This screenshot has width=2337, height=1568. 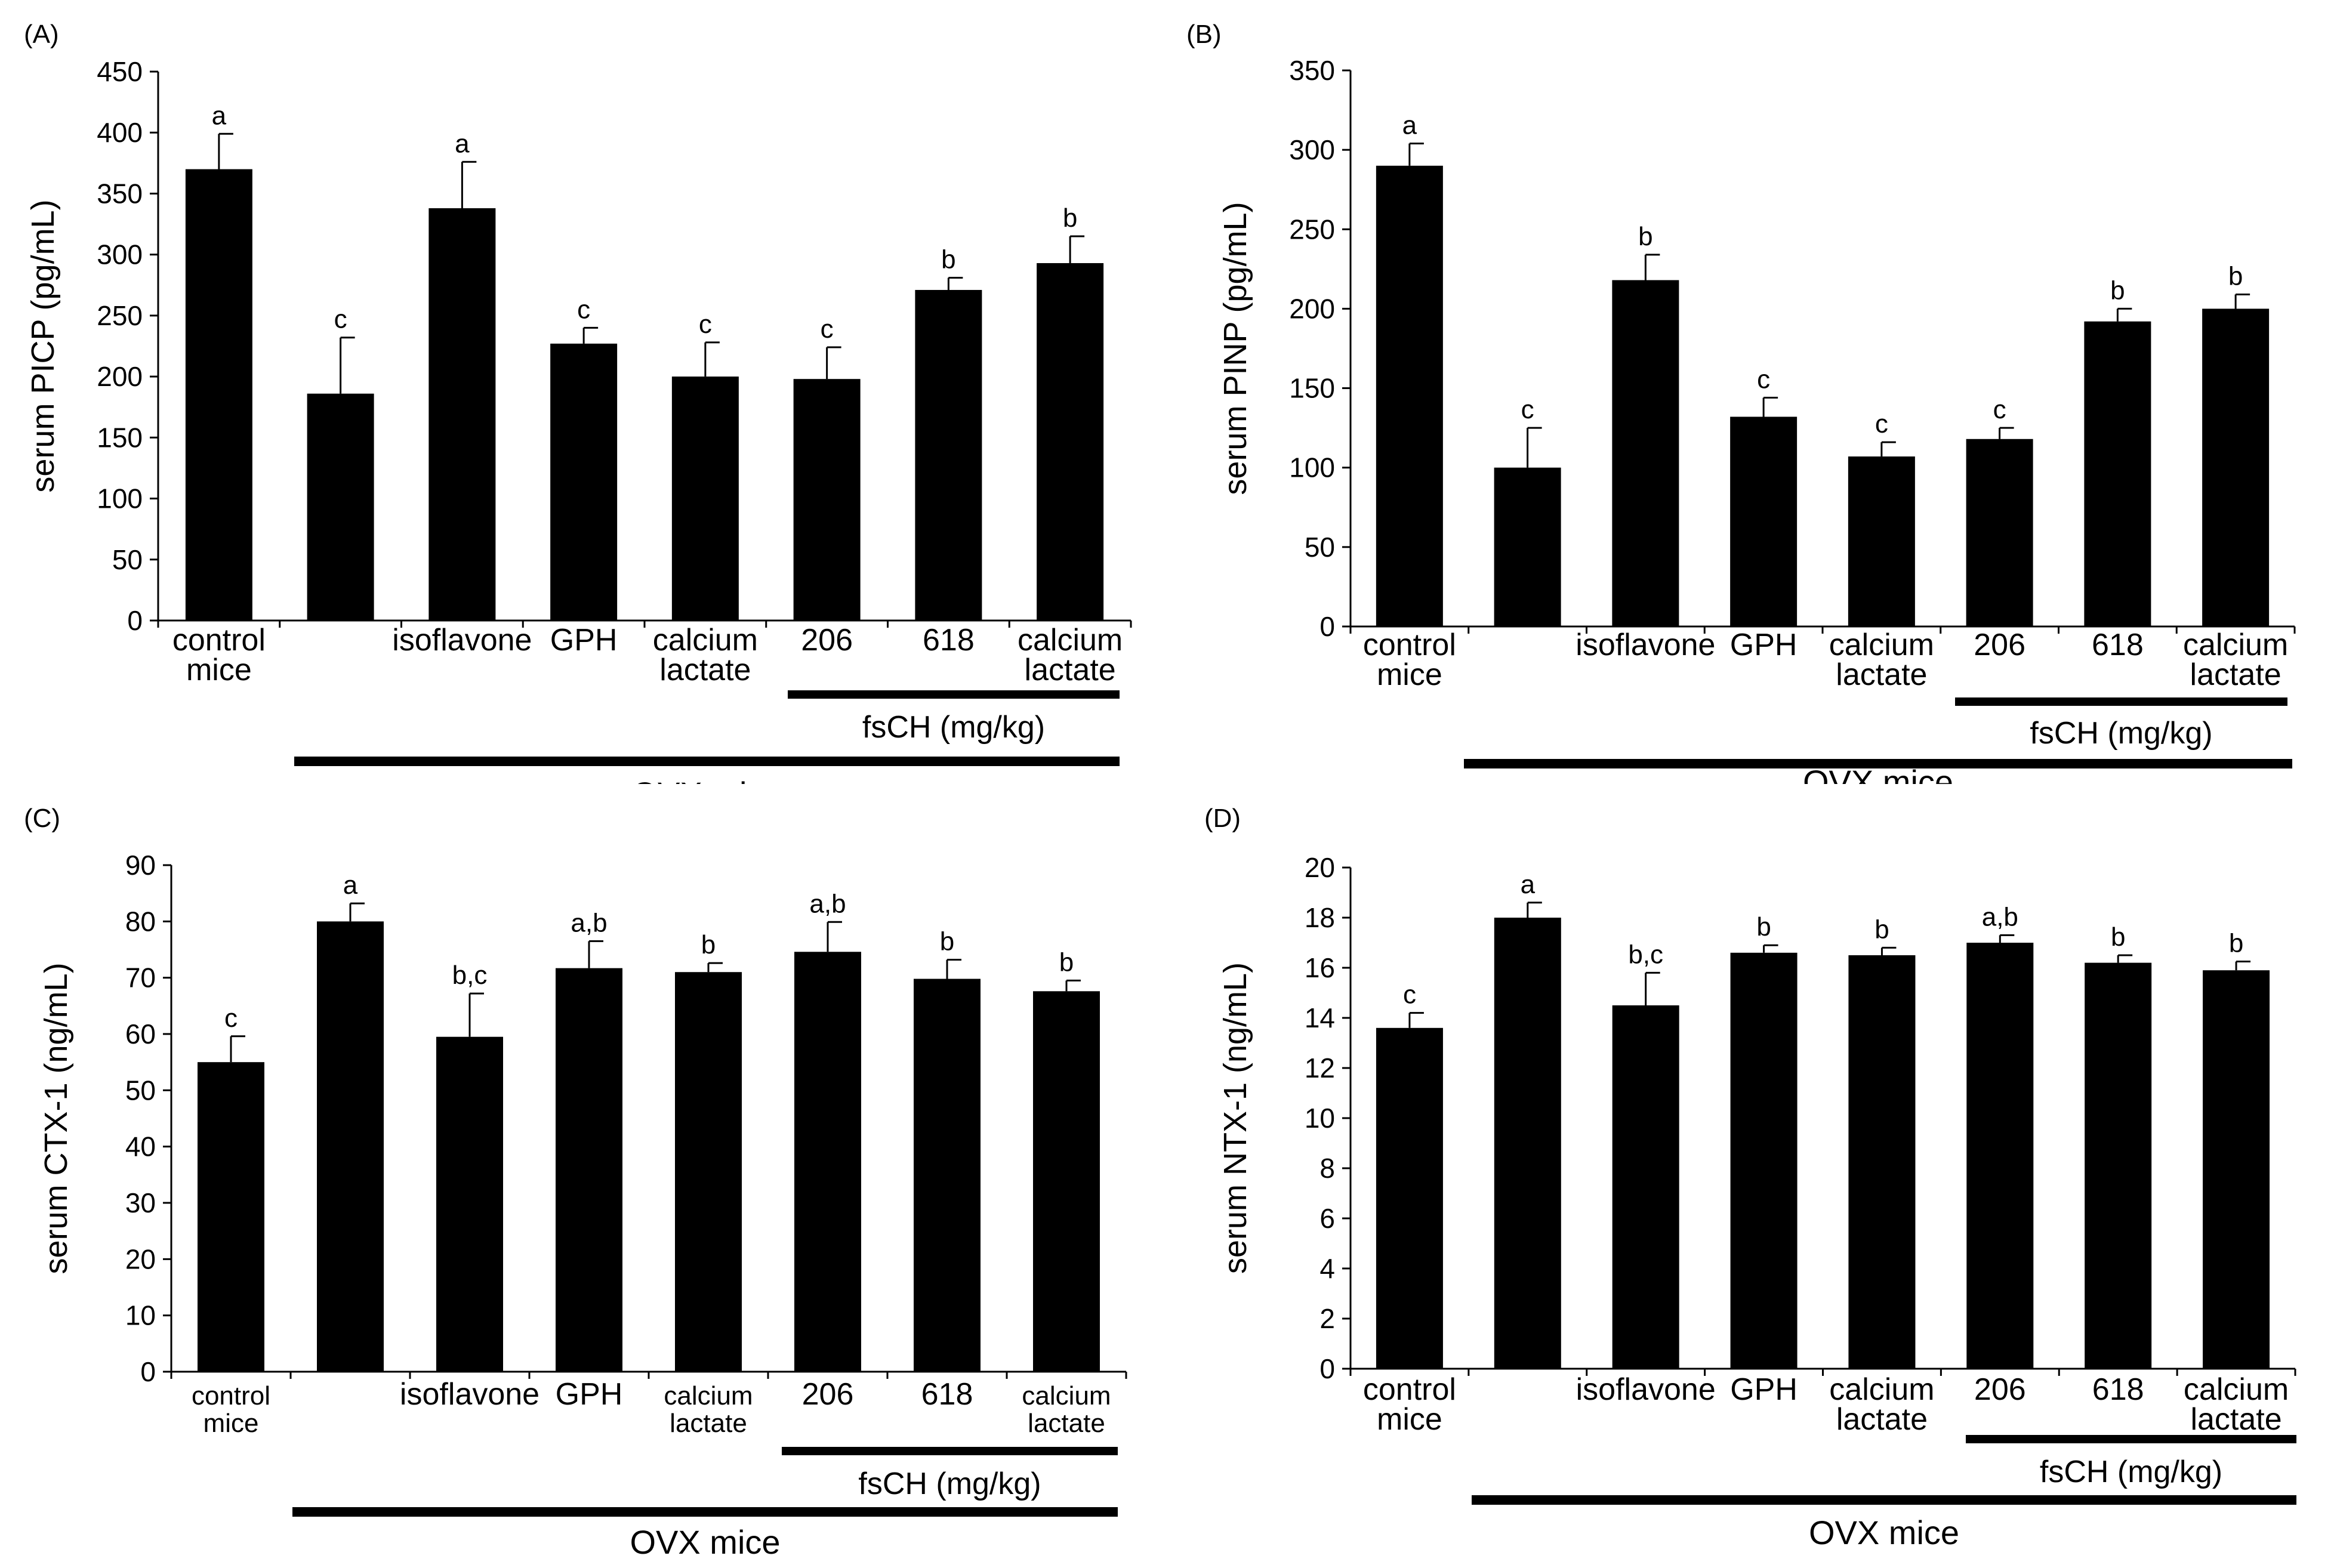 I want to click on y-tick-label: 200, so click(x=1312, y=308).